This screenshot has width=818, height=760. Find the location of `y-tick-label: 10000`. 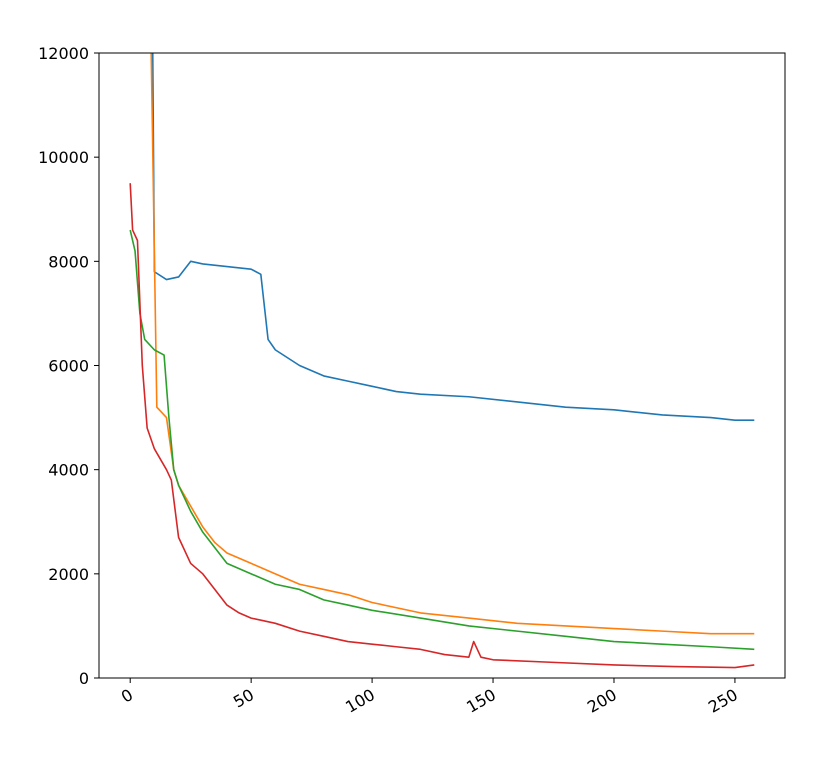

y-tick-label: 10000 is located at coordinates (63, 157).